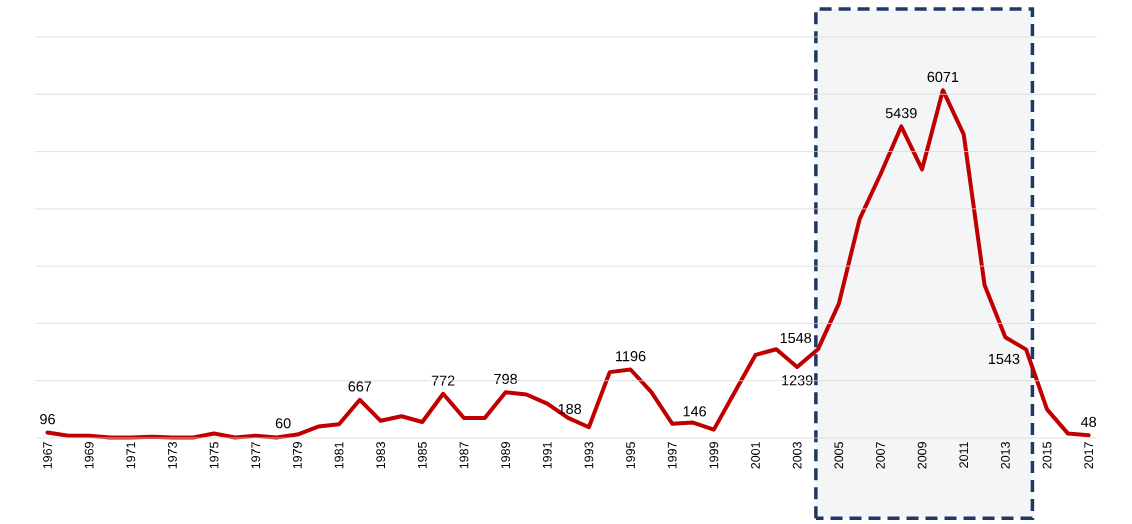 This screenshot has height=524, width=1132. Describe the element at coordinates (1004, 359) in the screenshot. I see `data-label: 1543` at that location.